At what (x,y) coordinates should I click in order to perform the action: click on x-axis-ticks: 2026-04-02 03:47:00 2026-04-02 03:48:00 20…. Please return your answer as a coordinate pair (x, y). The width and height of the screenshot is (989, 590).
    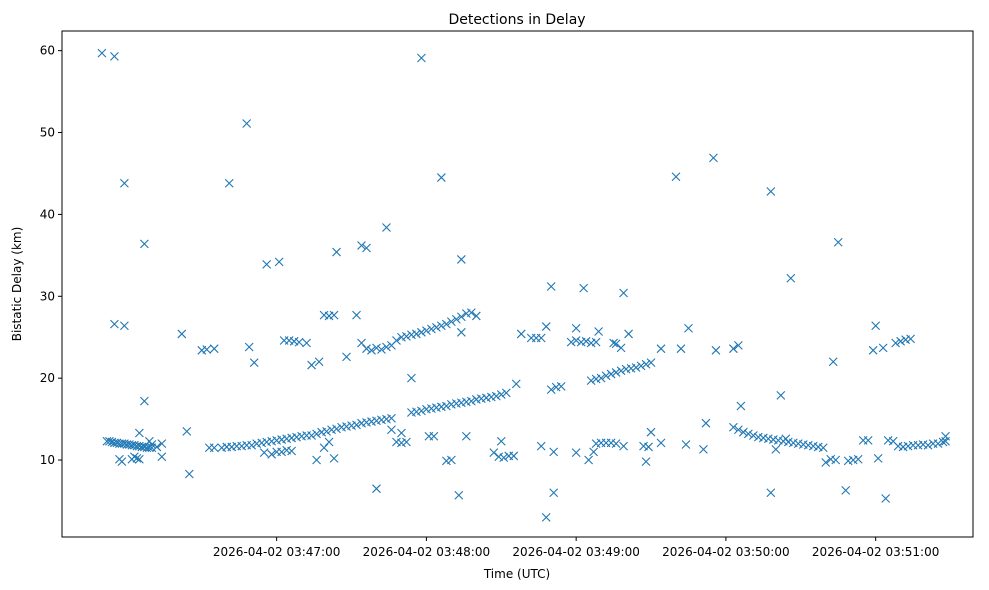
    Looking at the image, I should click on (576, 548).